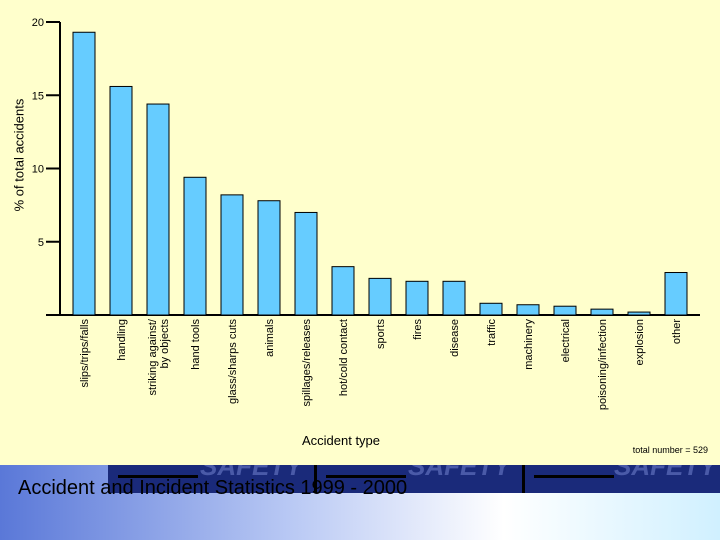  Describe the element at coordinates (529, 344) in the screenshot. I see `x-tick-label: machinery` at that location.